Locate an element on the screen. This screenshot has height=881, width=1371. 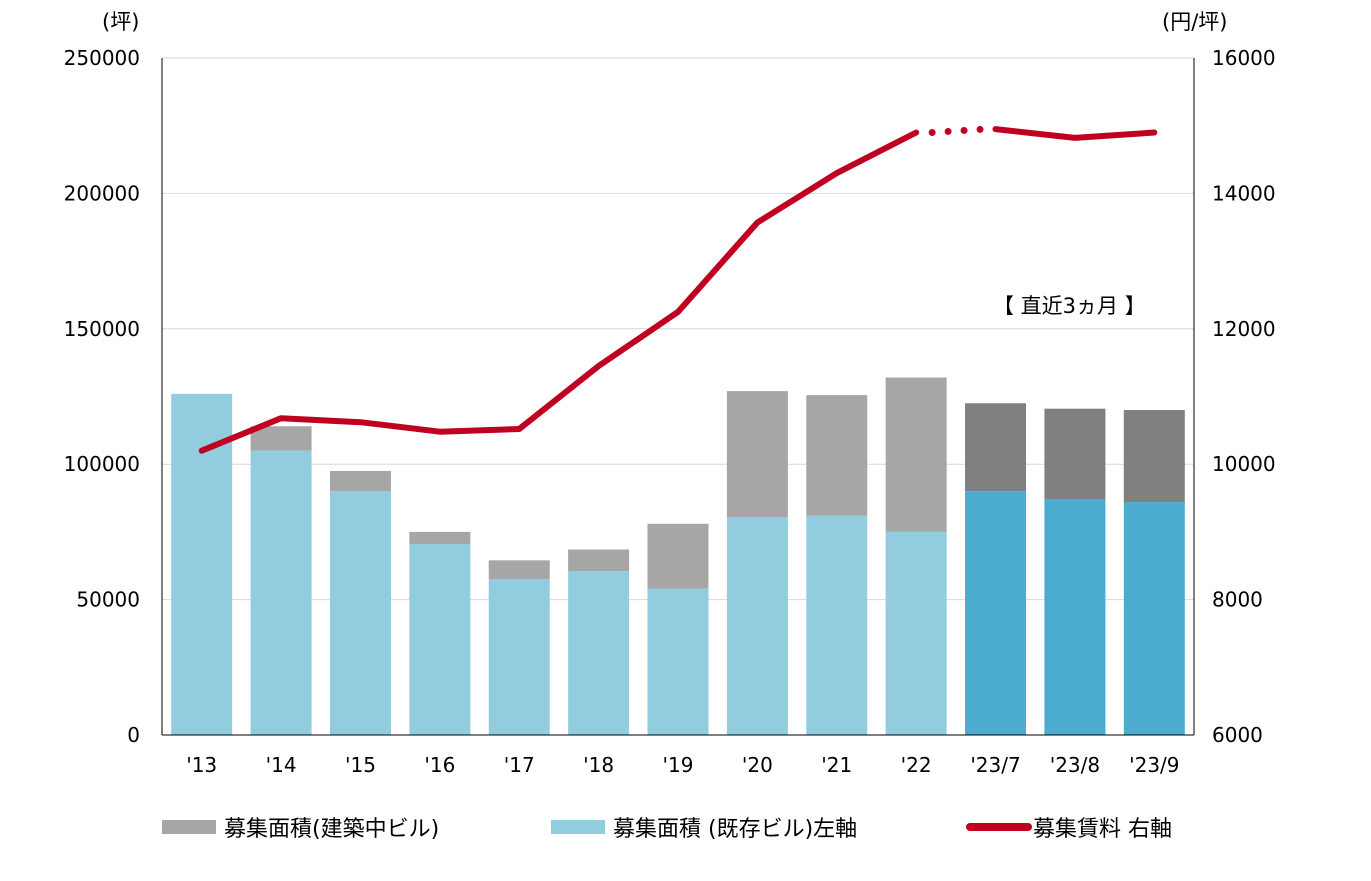
left-tick-label: 0 is located at coordinates (133, 735).